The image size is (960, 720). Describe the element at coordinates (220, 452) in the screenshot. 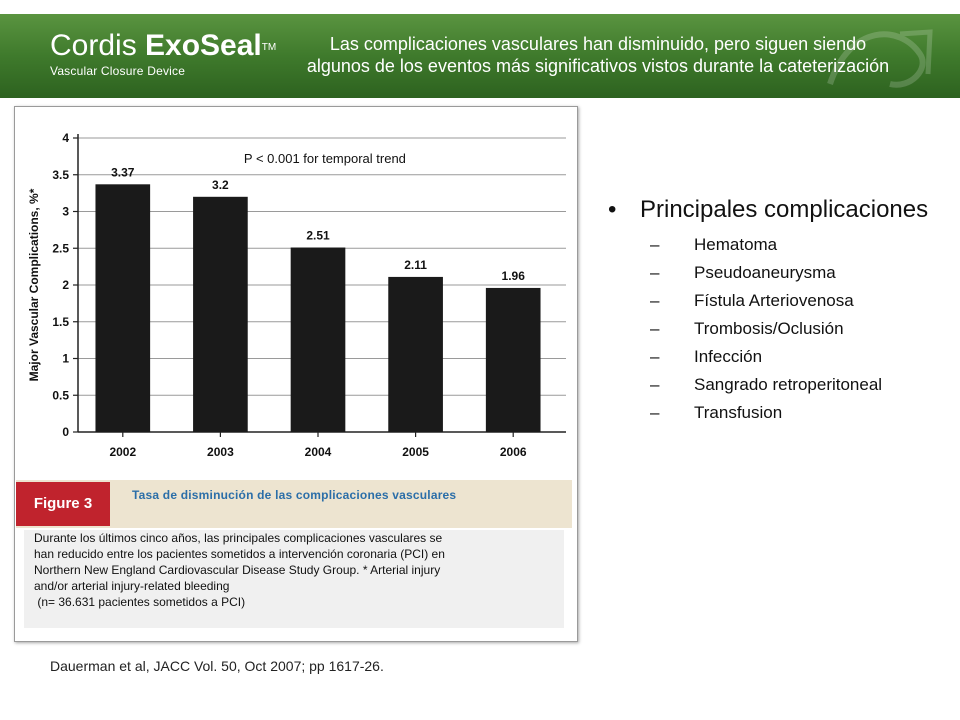

I see `x-tick-label: 2003` at that location.